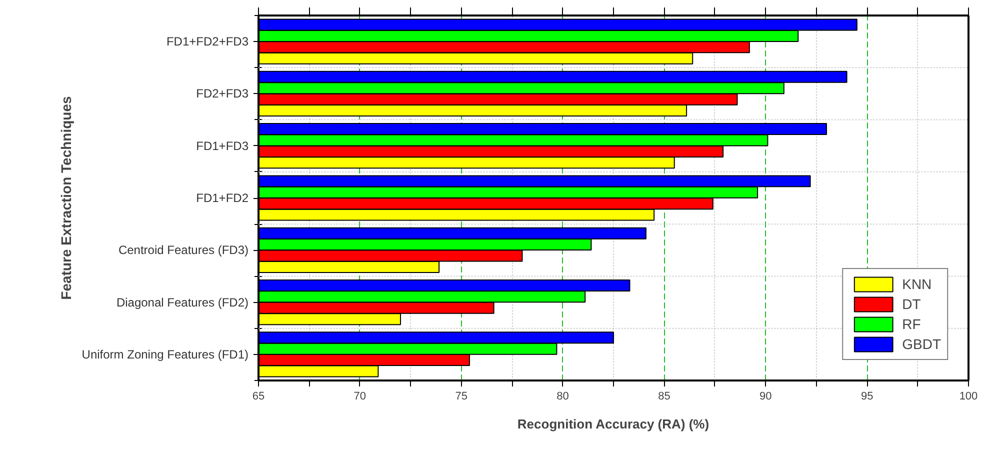 This screenshot has width=981, height=449. I want to click on legend-label: DT, so click(912, 304).